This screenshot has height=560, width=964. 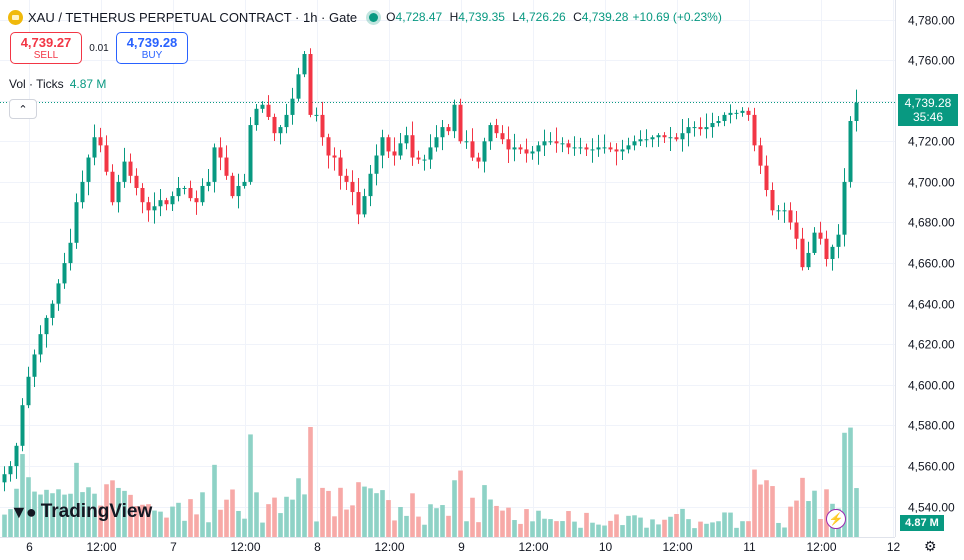 What do you see at coordinates (931, 61) in the screenshot?
I see `price-tick-label: 4,760.00` at bounding box center [931, 61].